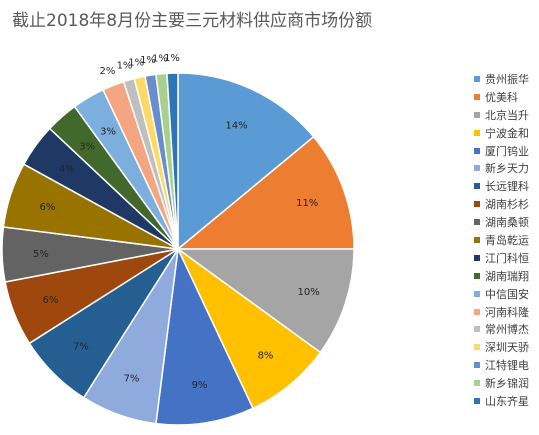 The height and width of the screenshot is (435, 539). I want to click on slice-data-label-17: 1%, so click(148, 60).